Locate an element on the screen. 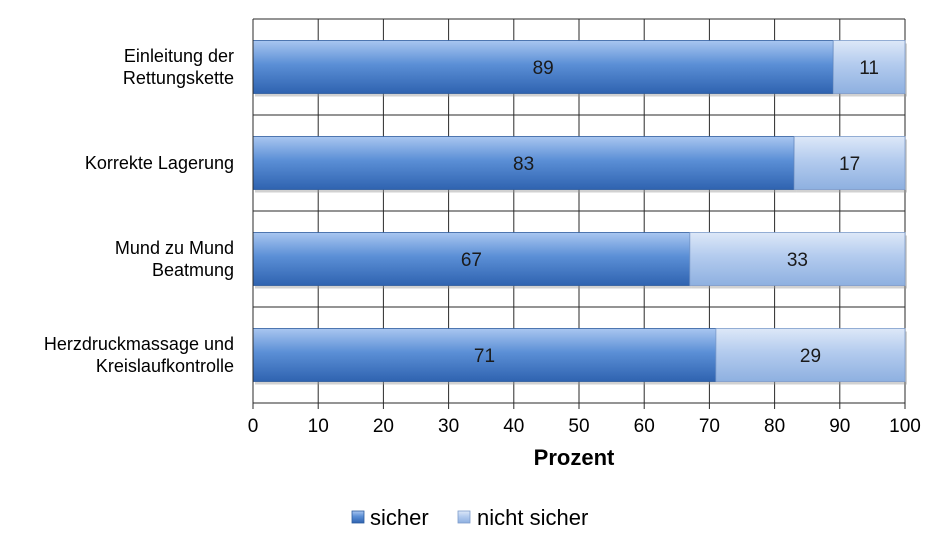 Image resolution: width=947 pixels, height=550 pixels. x-tick-label: 20 is located at coordinates (383, 426).